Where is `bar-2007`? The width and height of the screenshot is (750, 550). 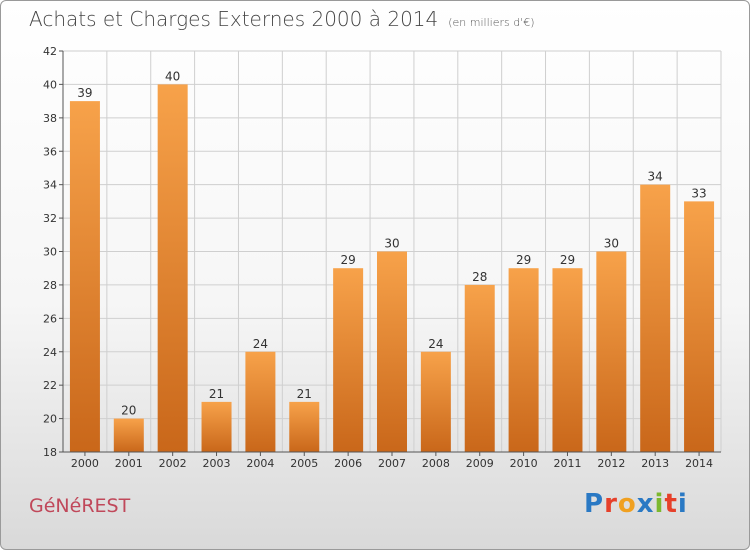 bar-2007 is located at coordinates (392, 351).